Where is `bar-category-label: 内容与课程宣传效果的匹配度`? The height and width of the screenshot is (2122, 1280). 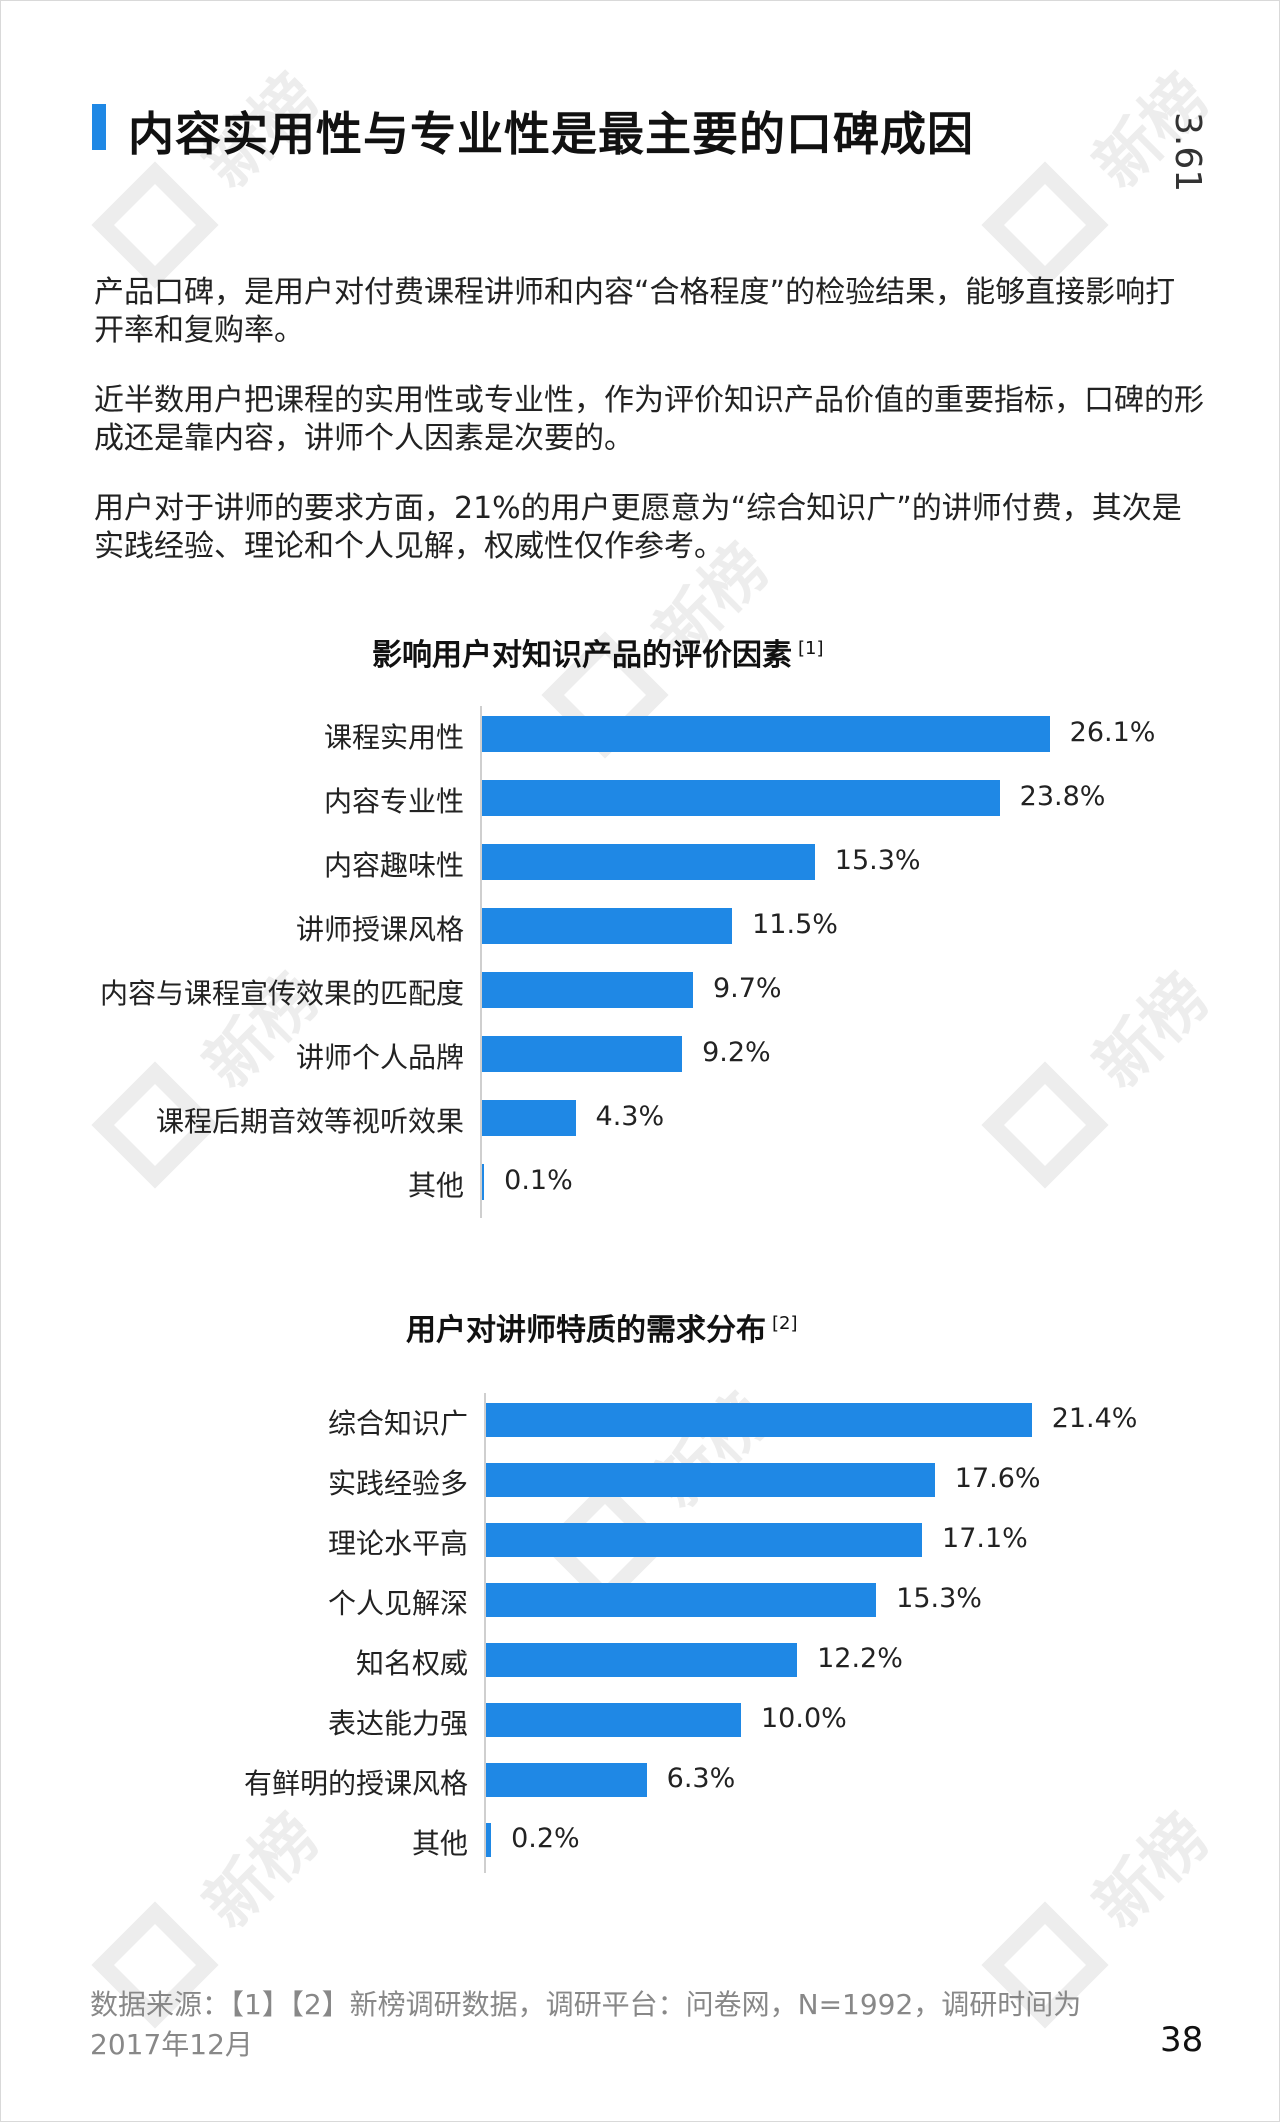
bar-category-label: 内容与课程宣传效果的匹配度 is located at coordinates (281, 993).